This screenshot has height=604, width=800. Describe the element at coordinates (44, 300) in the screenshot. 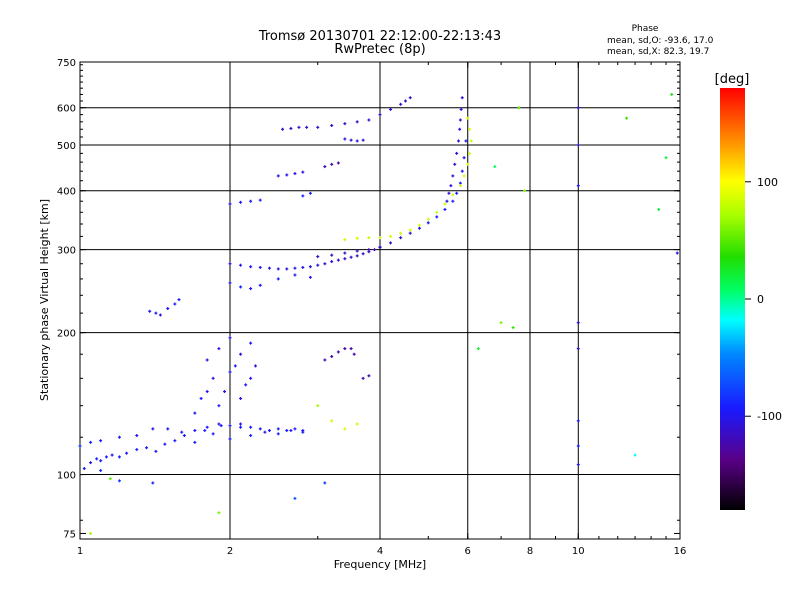

I see `y-axis-label: Stationary phase Virtual Height [km]` at that location.